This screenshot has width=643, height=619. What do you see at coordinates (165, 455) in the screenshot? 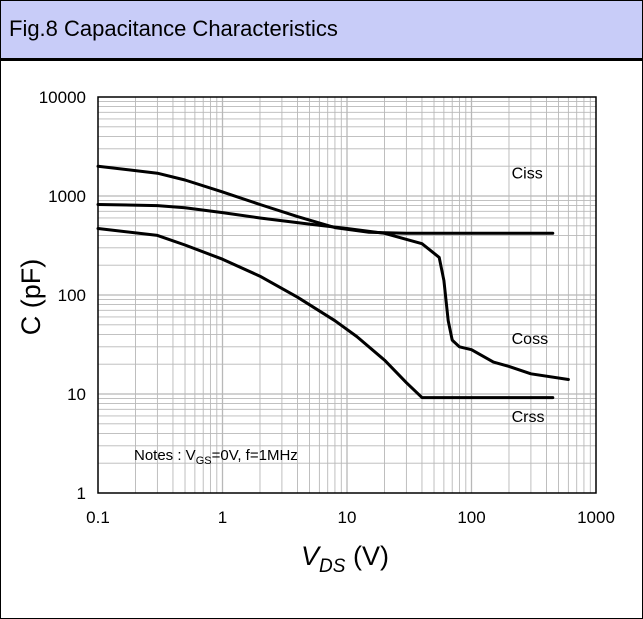
I see `note-prefix: Notes : V` at bounding box center [165, 455].